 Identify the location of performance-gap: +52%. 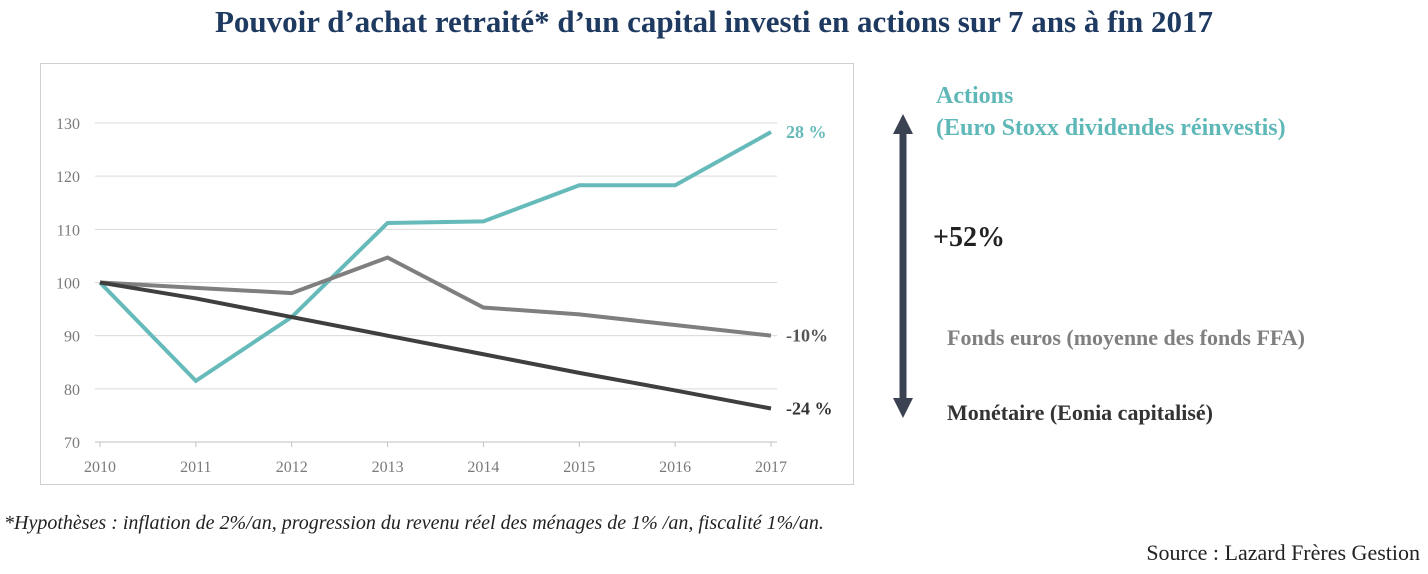
(969, 237).